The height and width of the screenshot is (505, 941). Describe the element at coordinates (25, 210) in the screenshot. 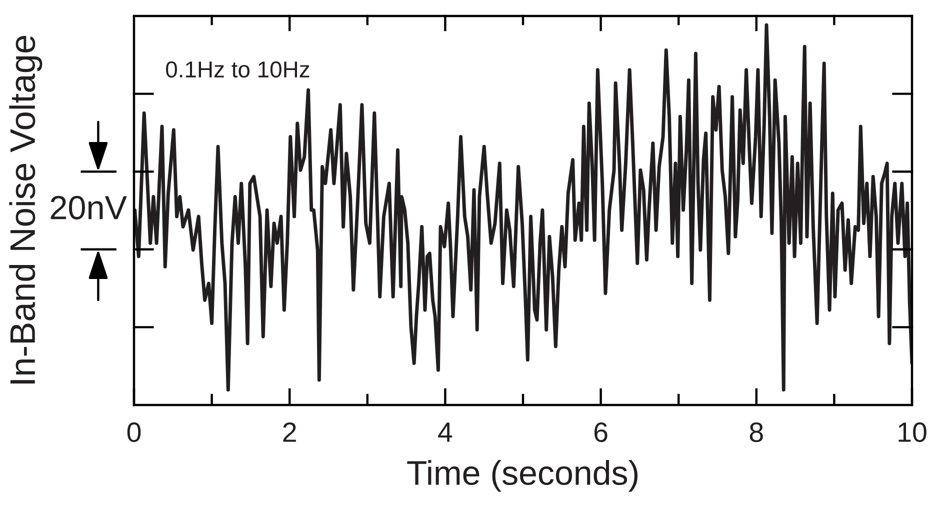

I see `y-axis-title: In-Band Noise Voltage` at that location.